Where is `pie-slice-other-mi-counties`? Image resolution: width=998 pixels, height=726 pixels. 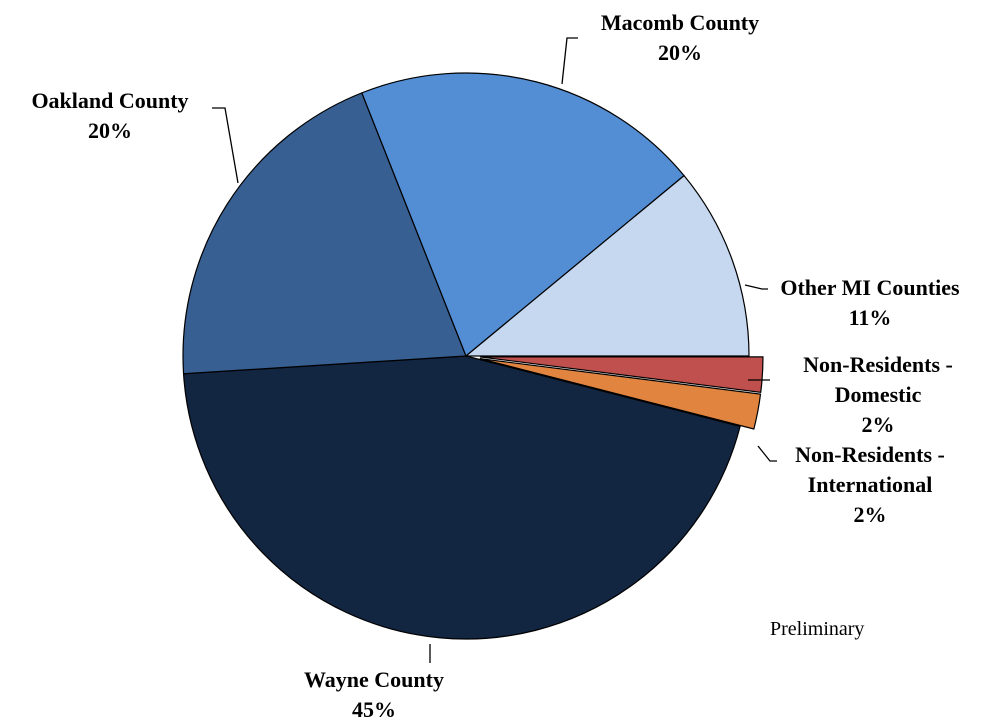
pie-slice-other-mi-counties is located at coordinates (607, 265).